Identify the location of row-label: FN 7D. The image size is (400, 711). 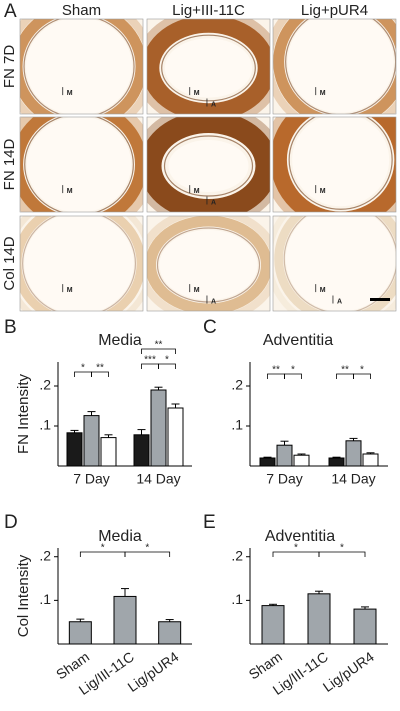
(9, 67).